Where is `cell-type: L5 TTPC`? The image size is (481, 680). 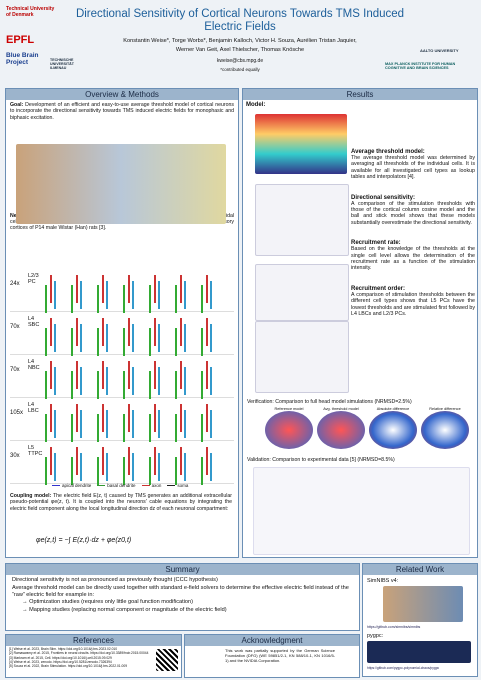
cell-type: L5 TTPC is located at coordinates (35, 451).